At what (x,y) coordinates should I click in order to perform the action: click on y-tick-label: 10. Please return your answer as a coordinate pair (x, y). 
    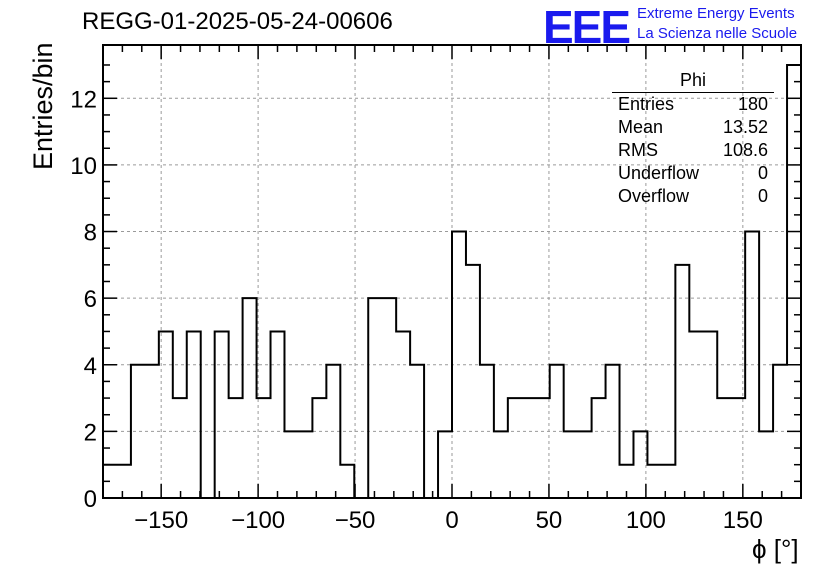
    Looking at the image, I should click on (83, 166).